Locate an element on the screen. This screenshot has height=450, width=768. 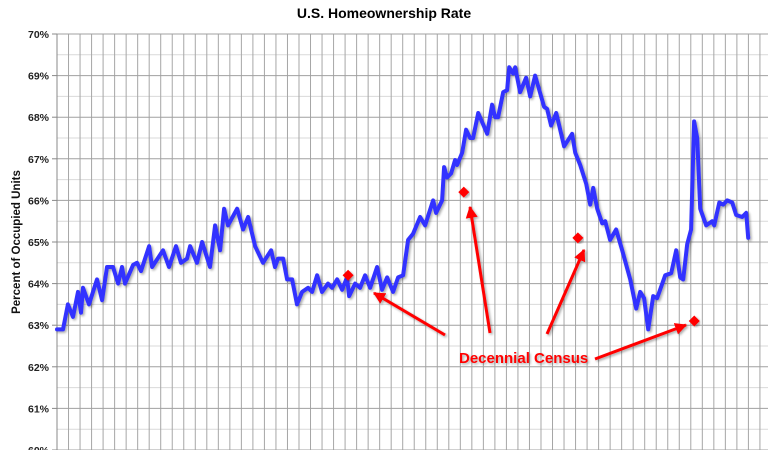
census-markers is located at coordinates (521, 256).